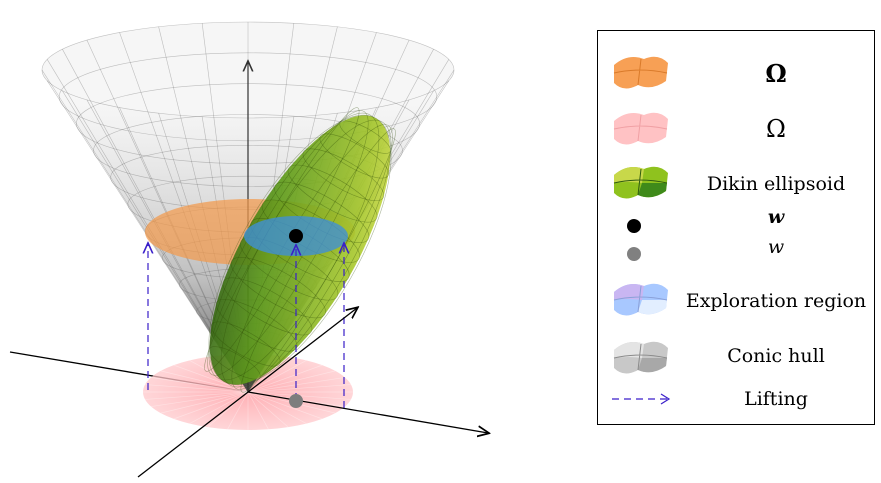 The height and width of the screenshot is (483, 881). I want to click on axis-x-front, so click(367, 412).